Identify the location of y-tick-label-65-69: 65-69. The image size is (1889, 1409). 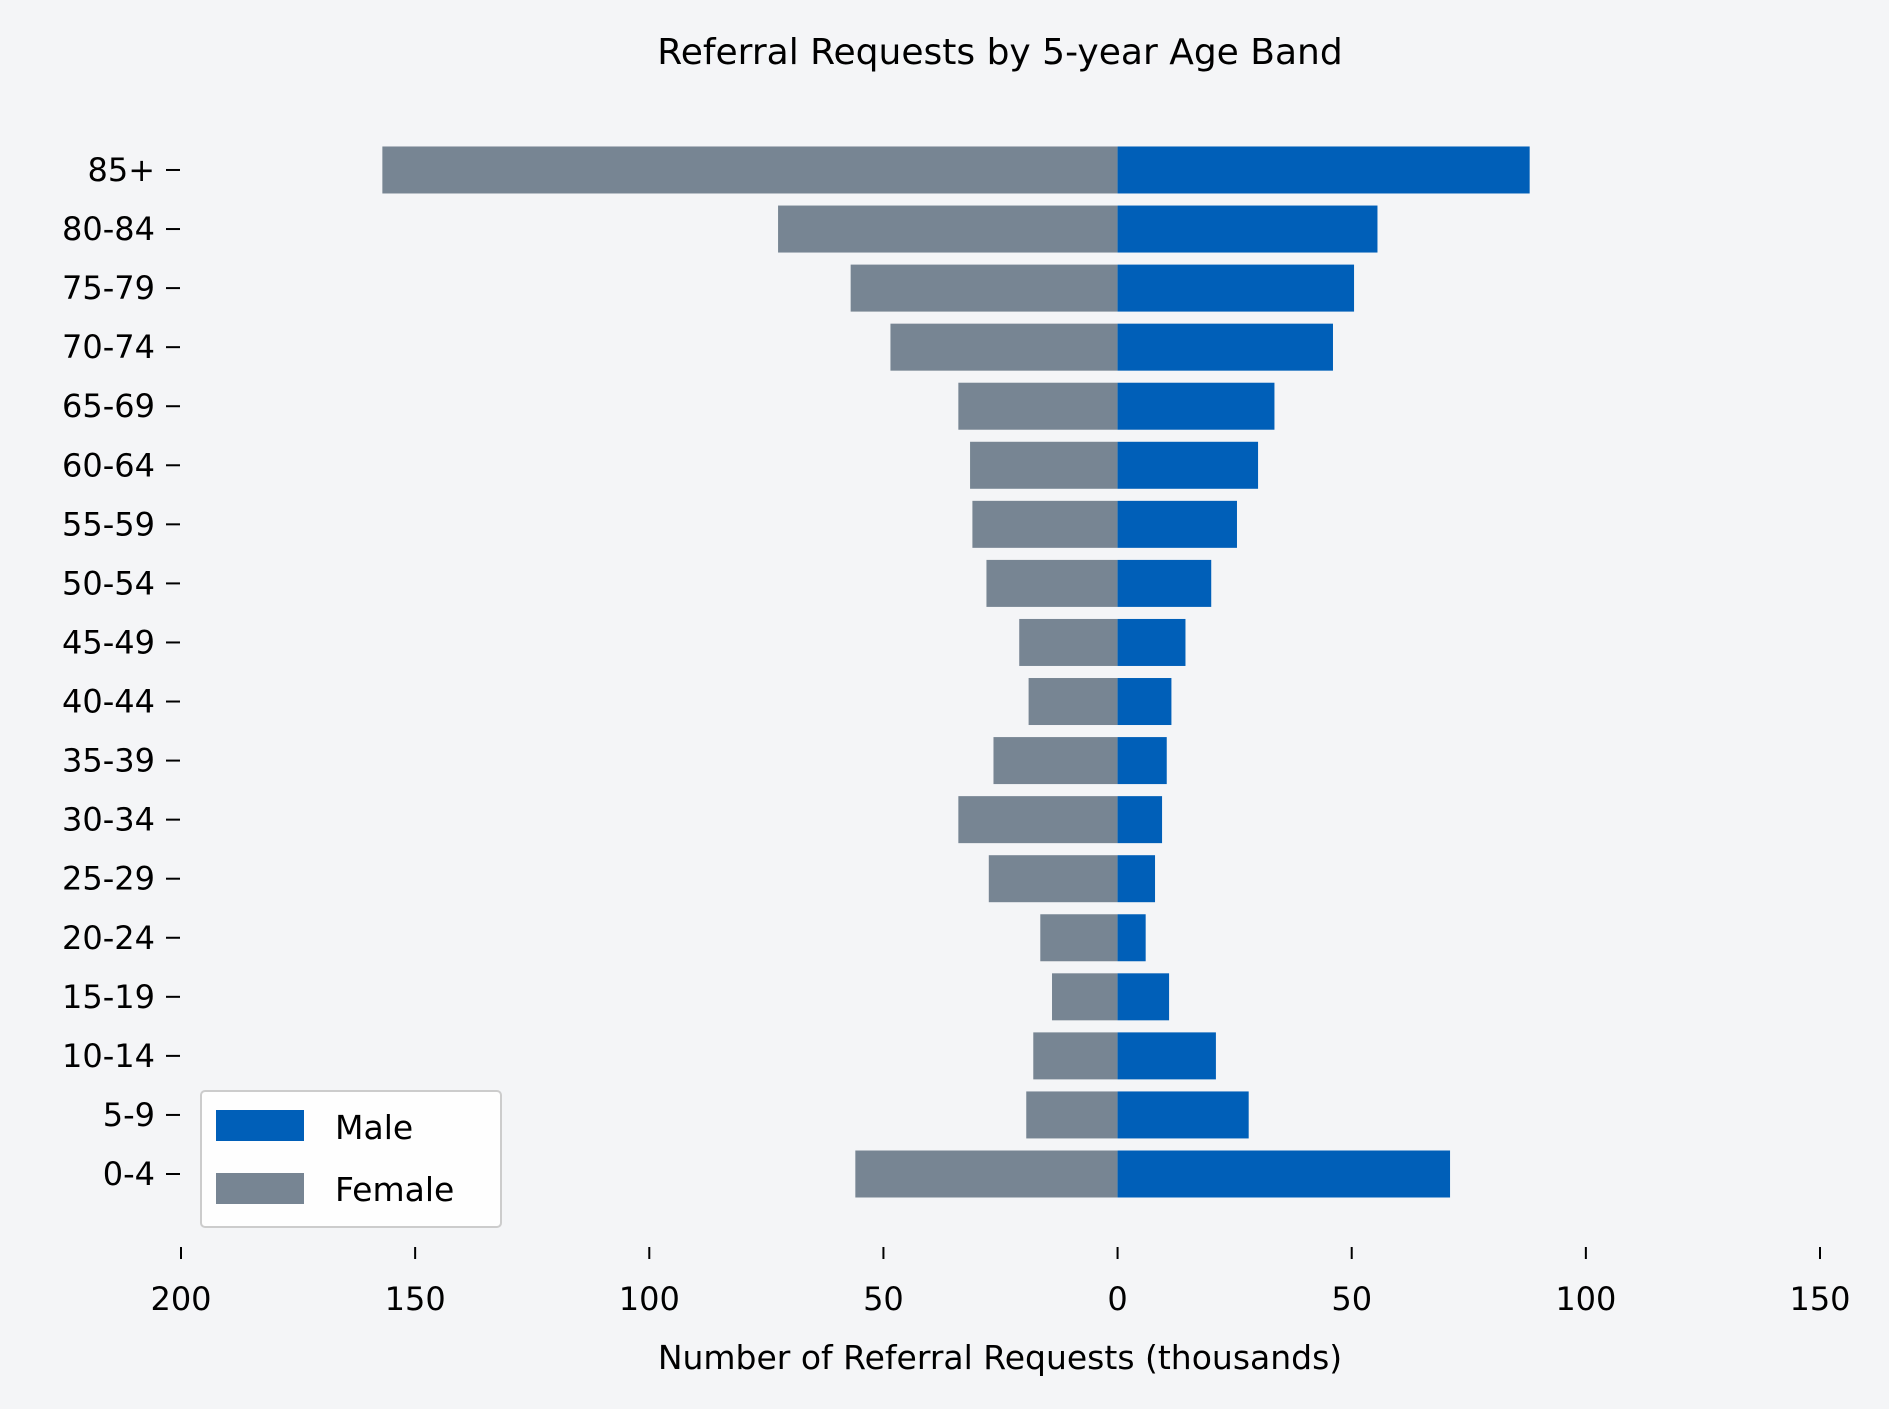
(108, 406).